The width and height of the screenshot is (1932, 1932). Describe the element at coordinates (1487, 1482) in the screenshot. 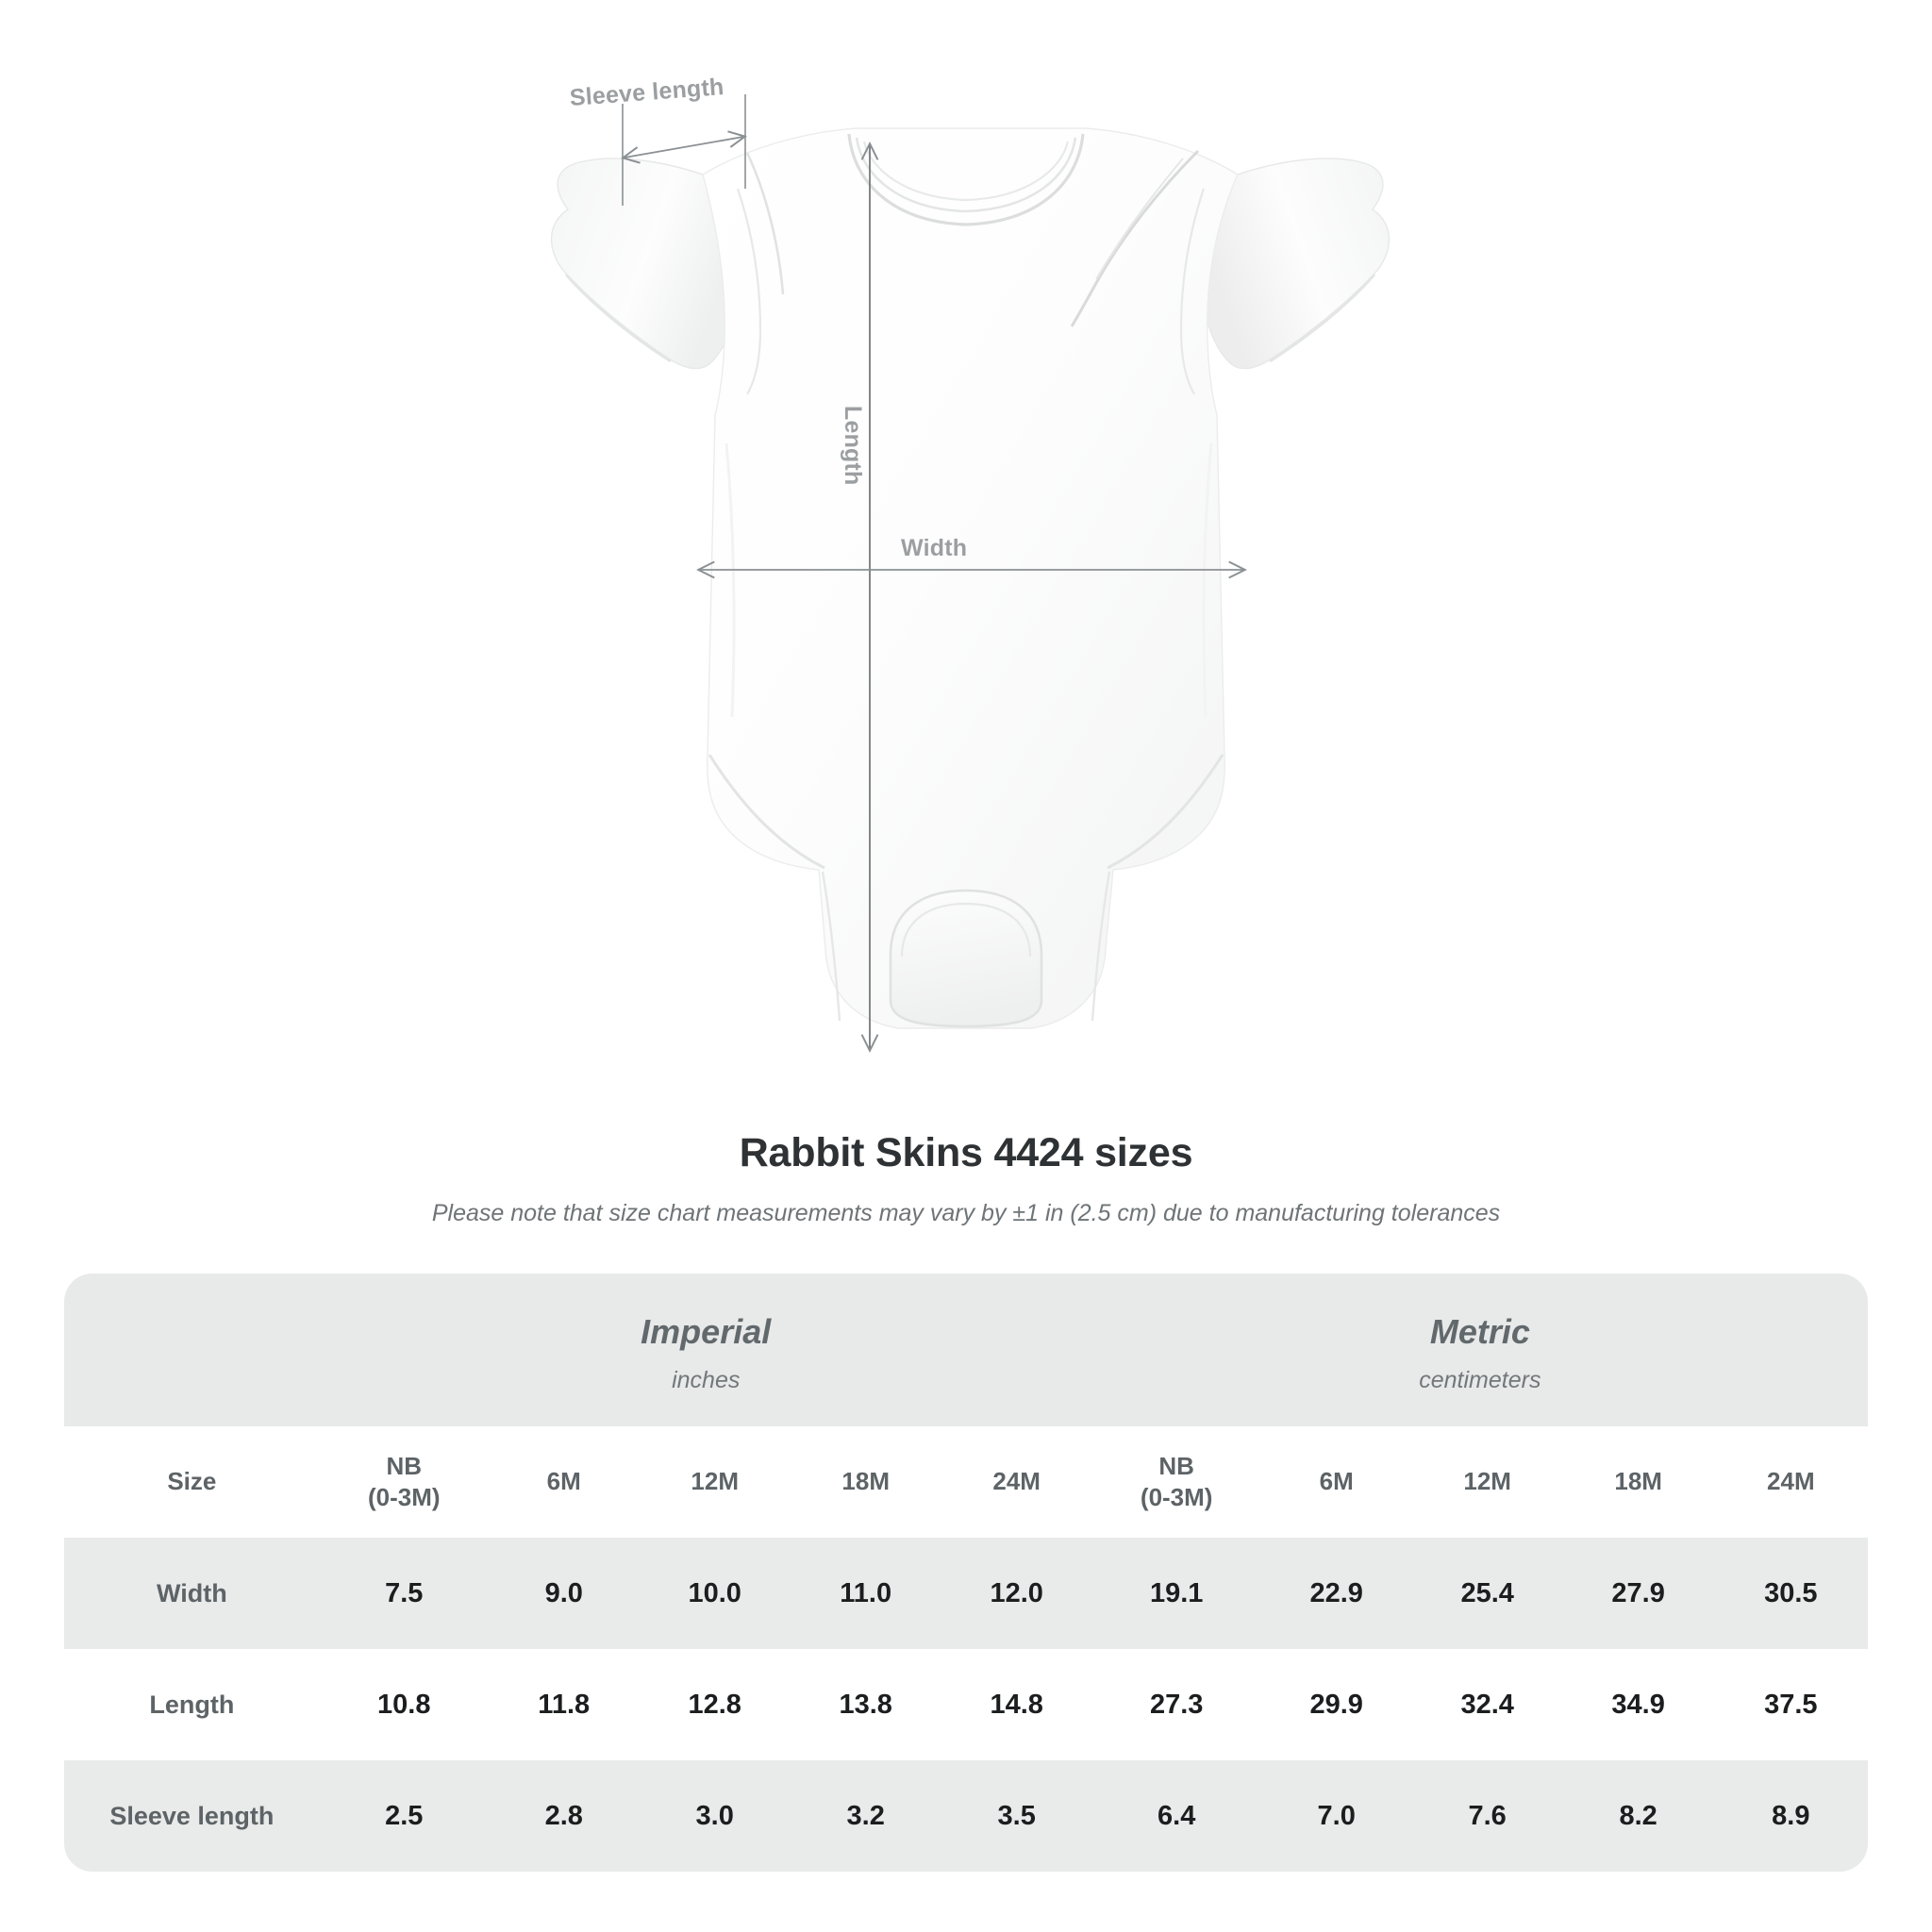

I see `column-header-metric-12m: 12M` at that location.